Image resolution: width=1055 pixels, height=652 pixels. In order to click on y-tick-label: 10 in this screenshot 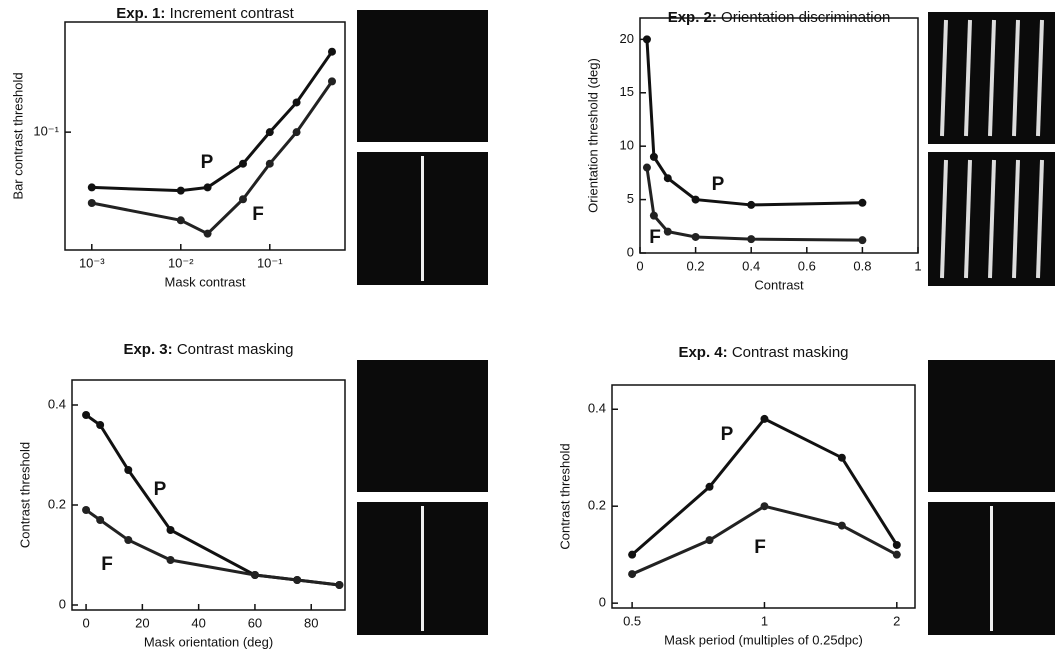, I will do `click(627, 145)`.